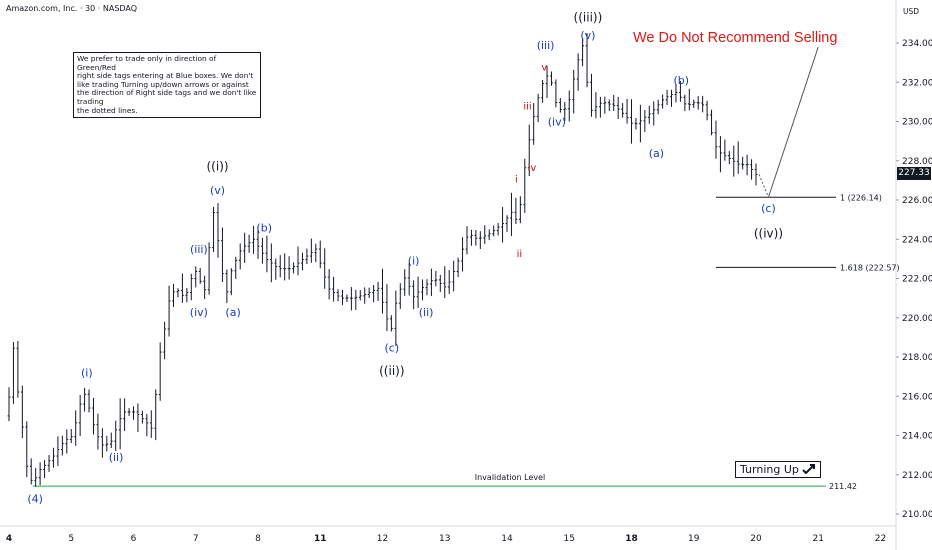 The image size is (932, 550). Describe the element at coordinates (320, 539) in the screenshot. I see `x-tick-label: 11` at that location.